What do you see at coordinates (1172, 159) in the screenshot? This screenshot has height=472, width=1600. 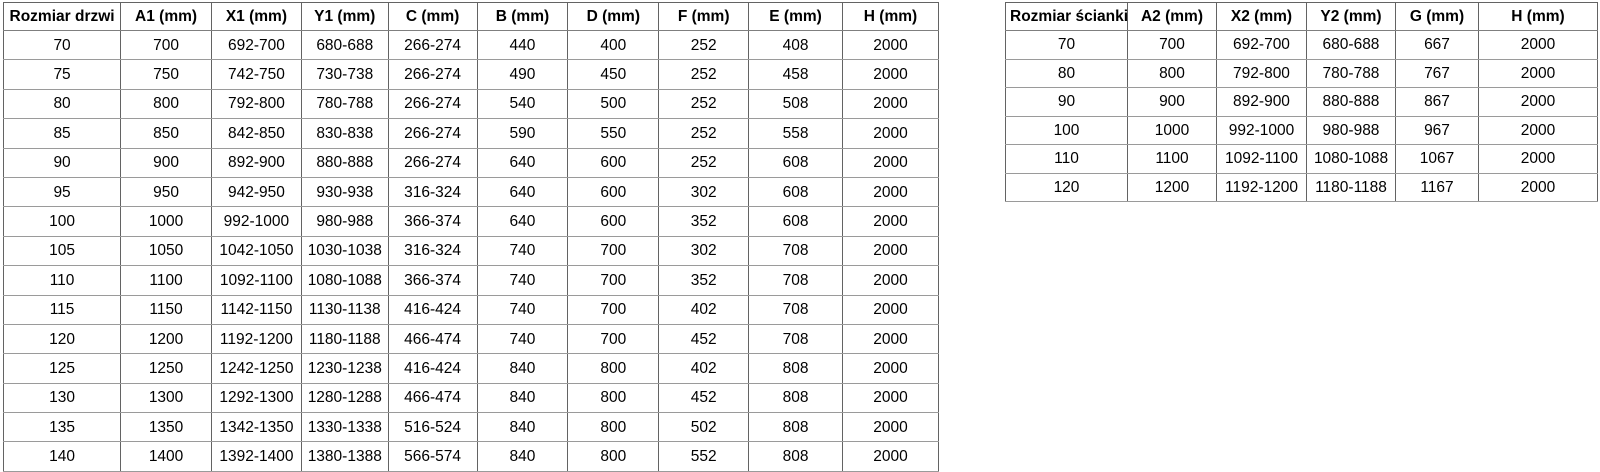 I see `cell-a2: 1100` at bounding box center [1172, 159].